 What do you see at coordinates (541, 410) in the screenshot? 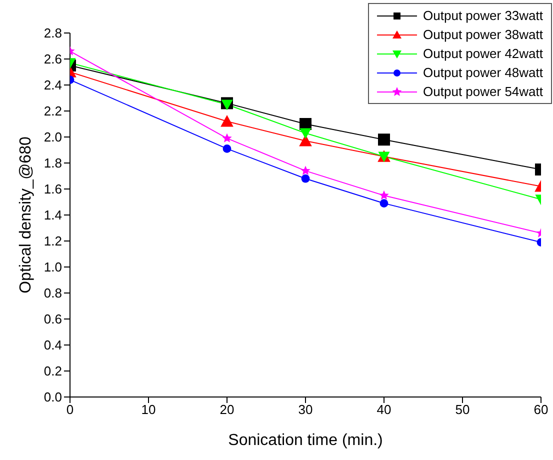
I see `x-tick-label: 60` at bounding box center [541, 410].